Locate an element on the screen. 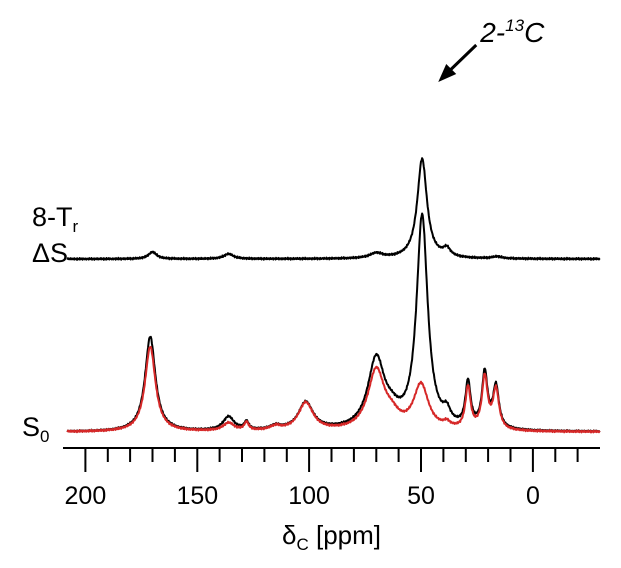 The image size is (621, 568). x-tick-label: 200 is located at coordinates (86, 496).